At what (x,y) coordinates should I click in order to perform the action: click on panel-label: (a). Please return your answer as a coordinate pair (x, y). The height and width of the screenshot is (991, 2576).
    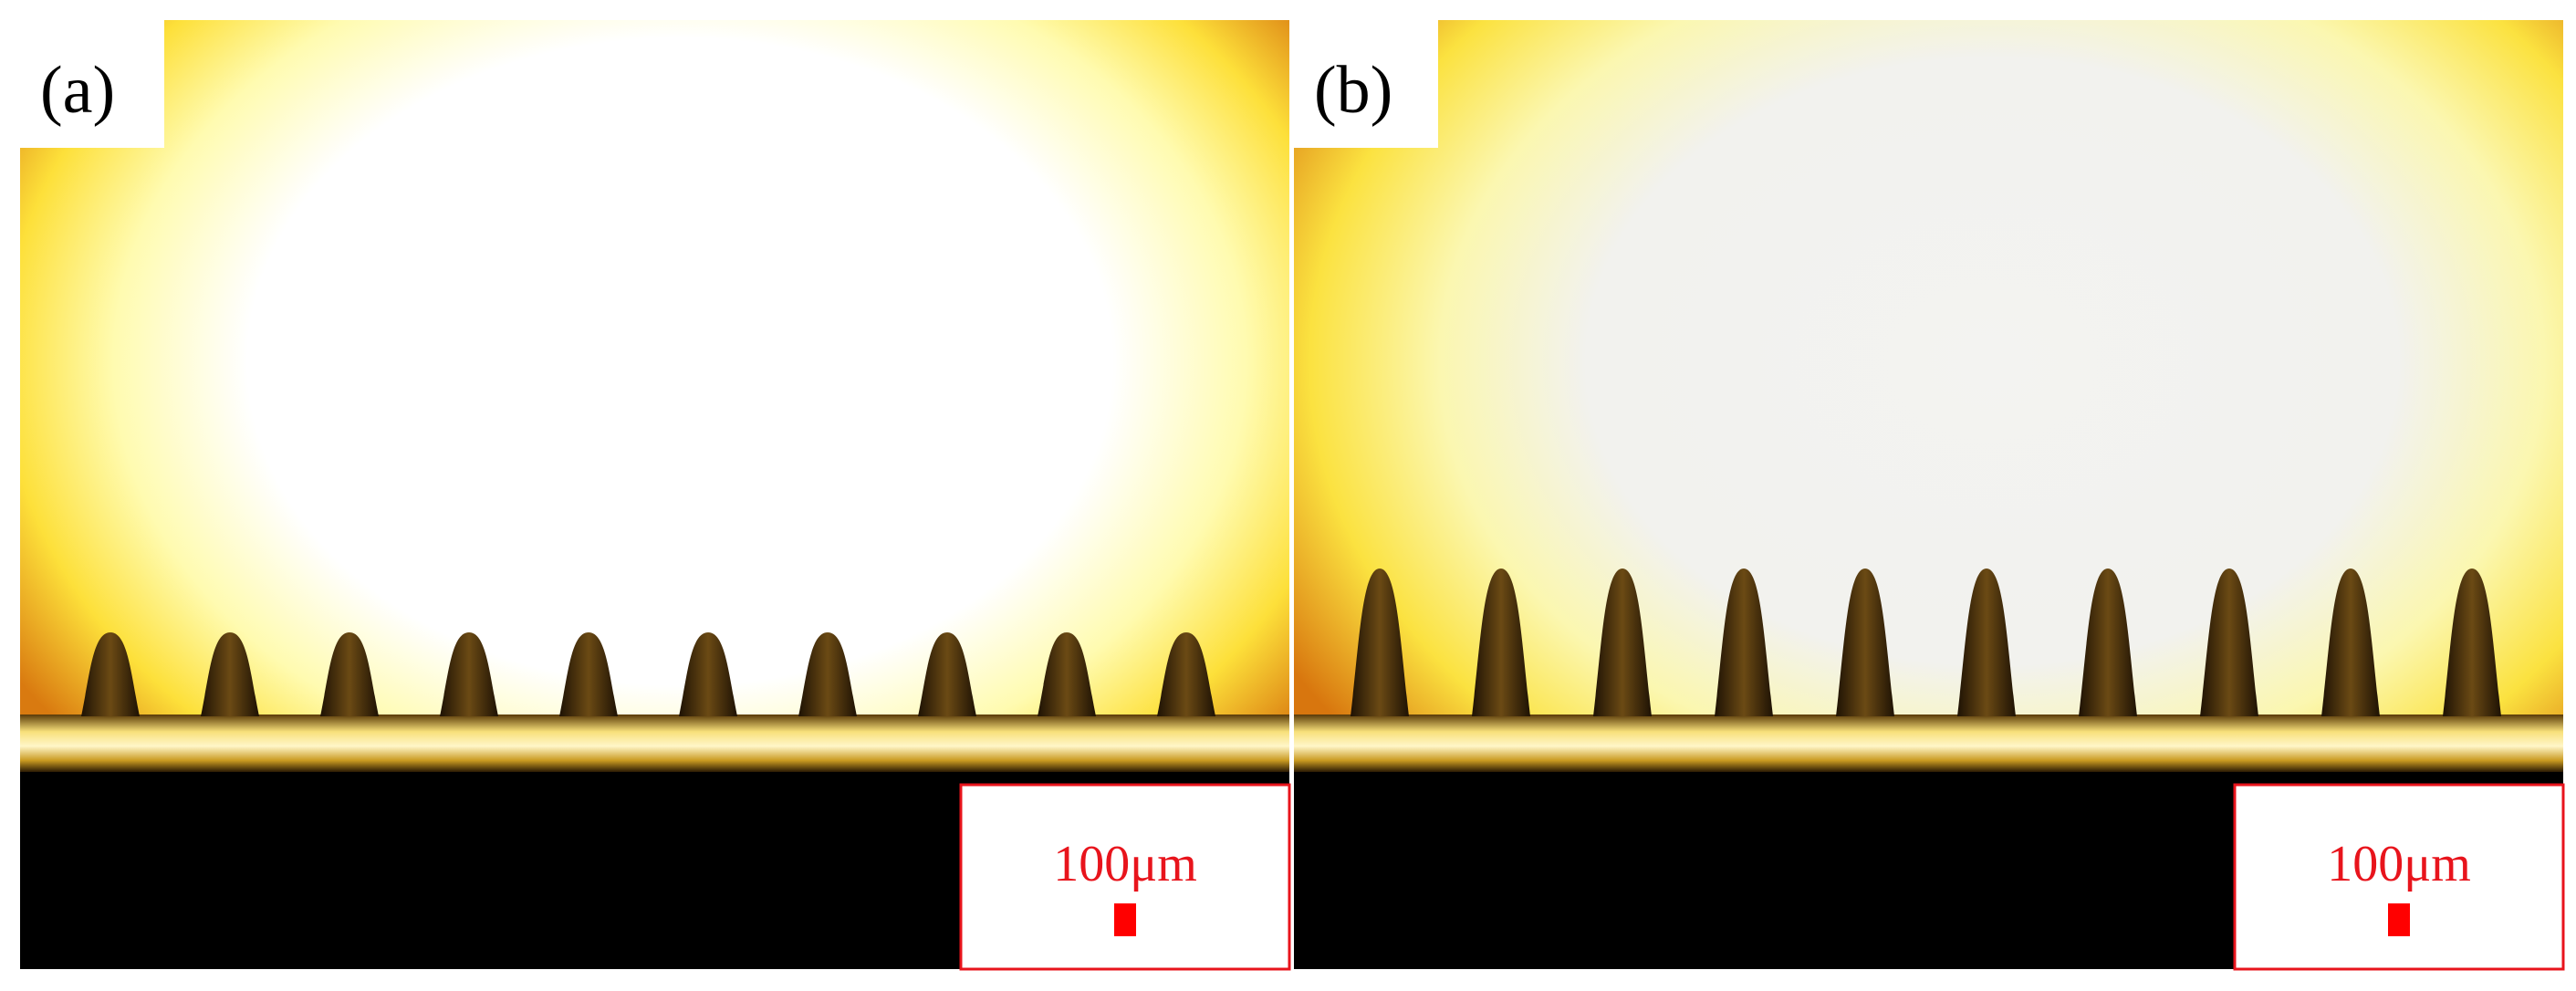
    Looking at the image, I should click on (77, 90).